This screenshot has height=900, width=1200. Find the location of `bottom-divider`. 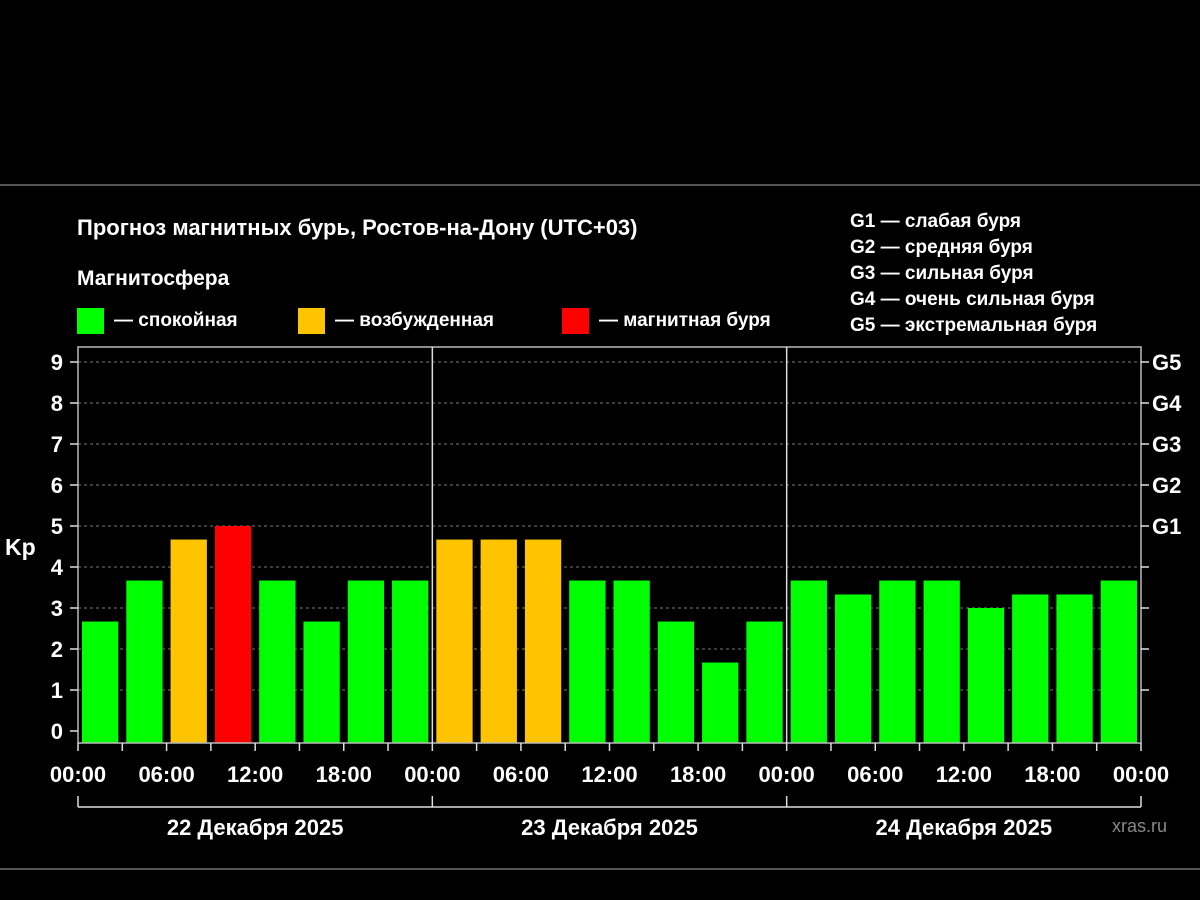

bottom-divider is located at coordinates (600, 869).